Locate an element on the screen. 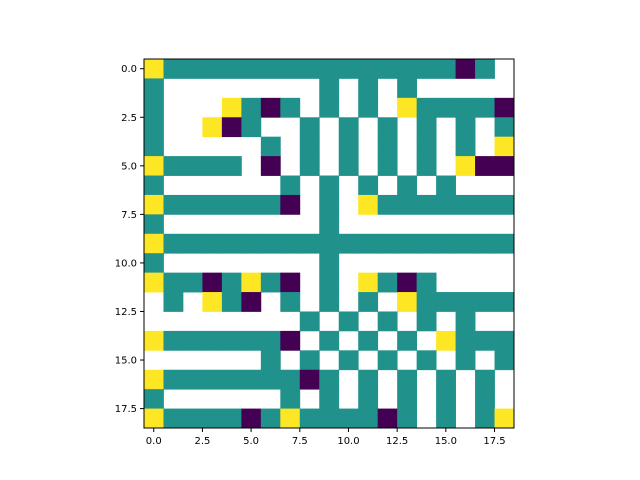 This screenshot has height=480, width=640. x-tick-label: 15.0 is located at coordinates (446, 441).